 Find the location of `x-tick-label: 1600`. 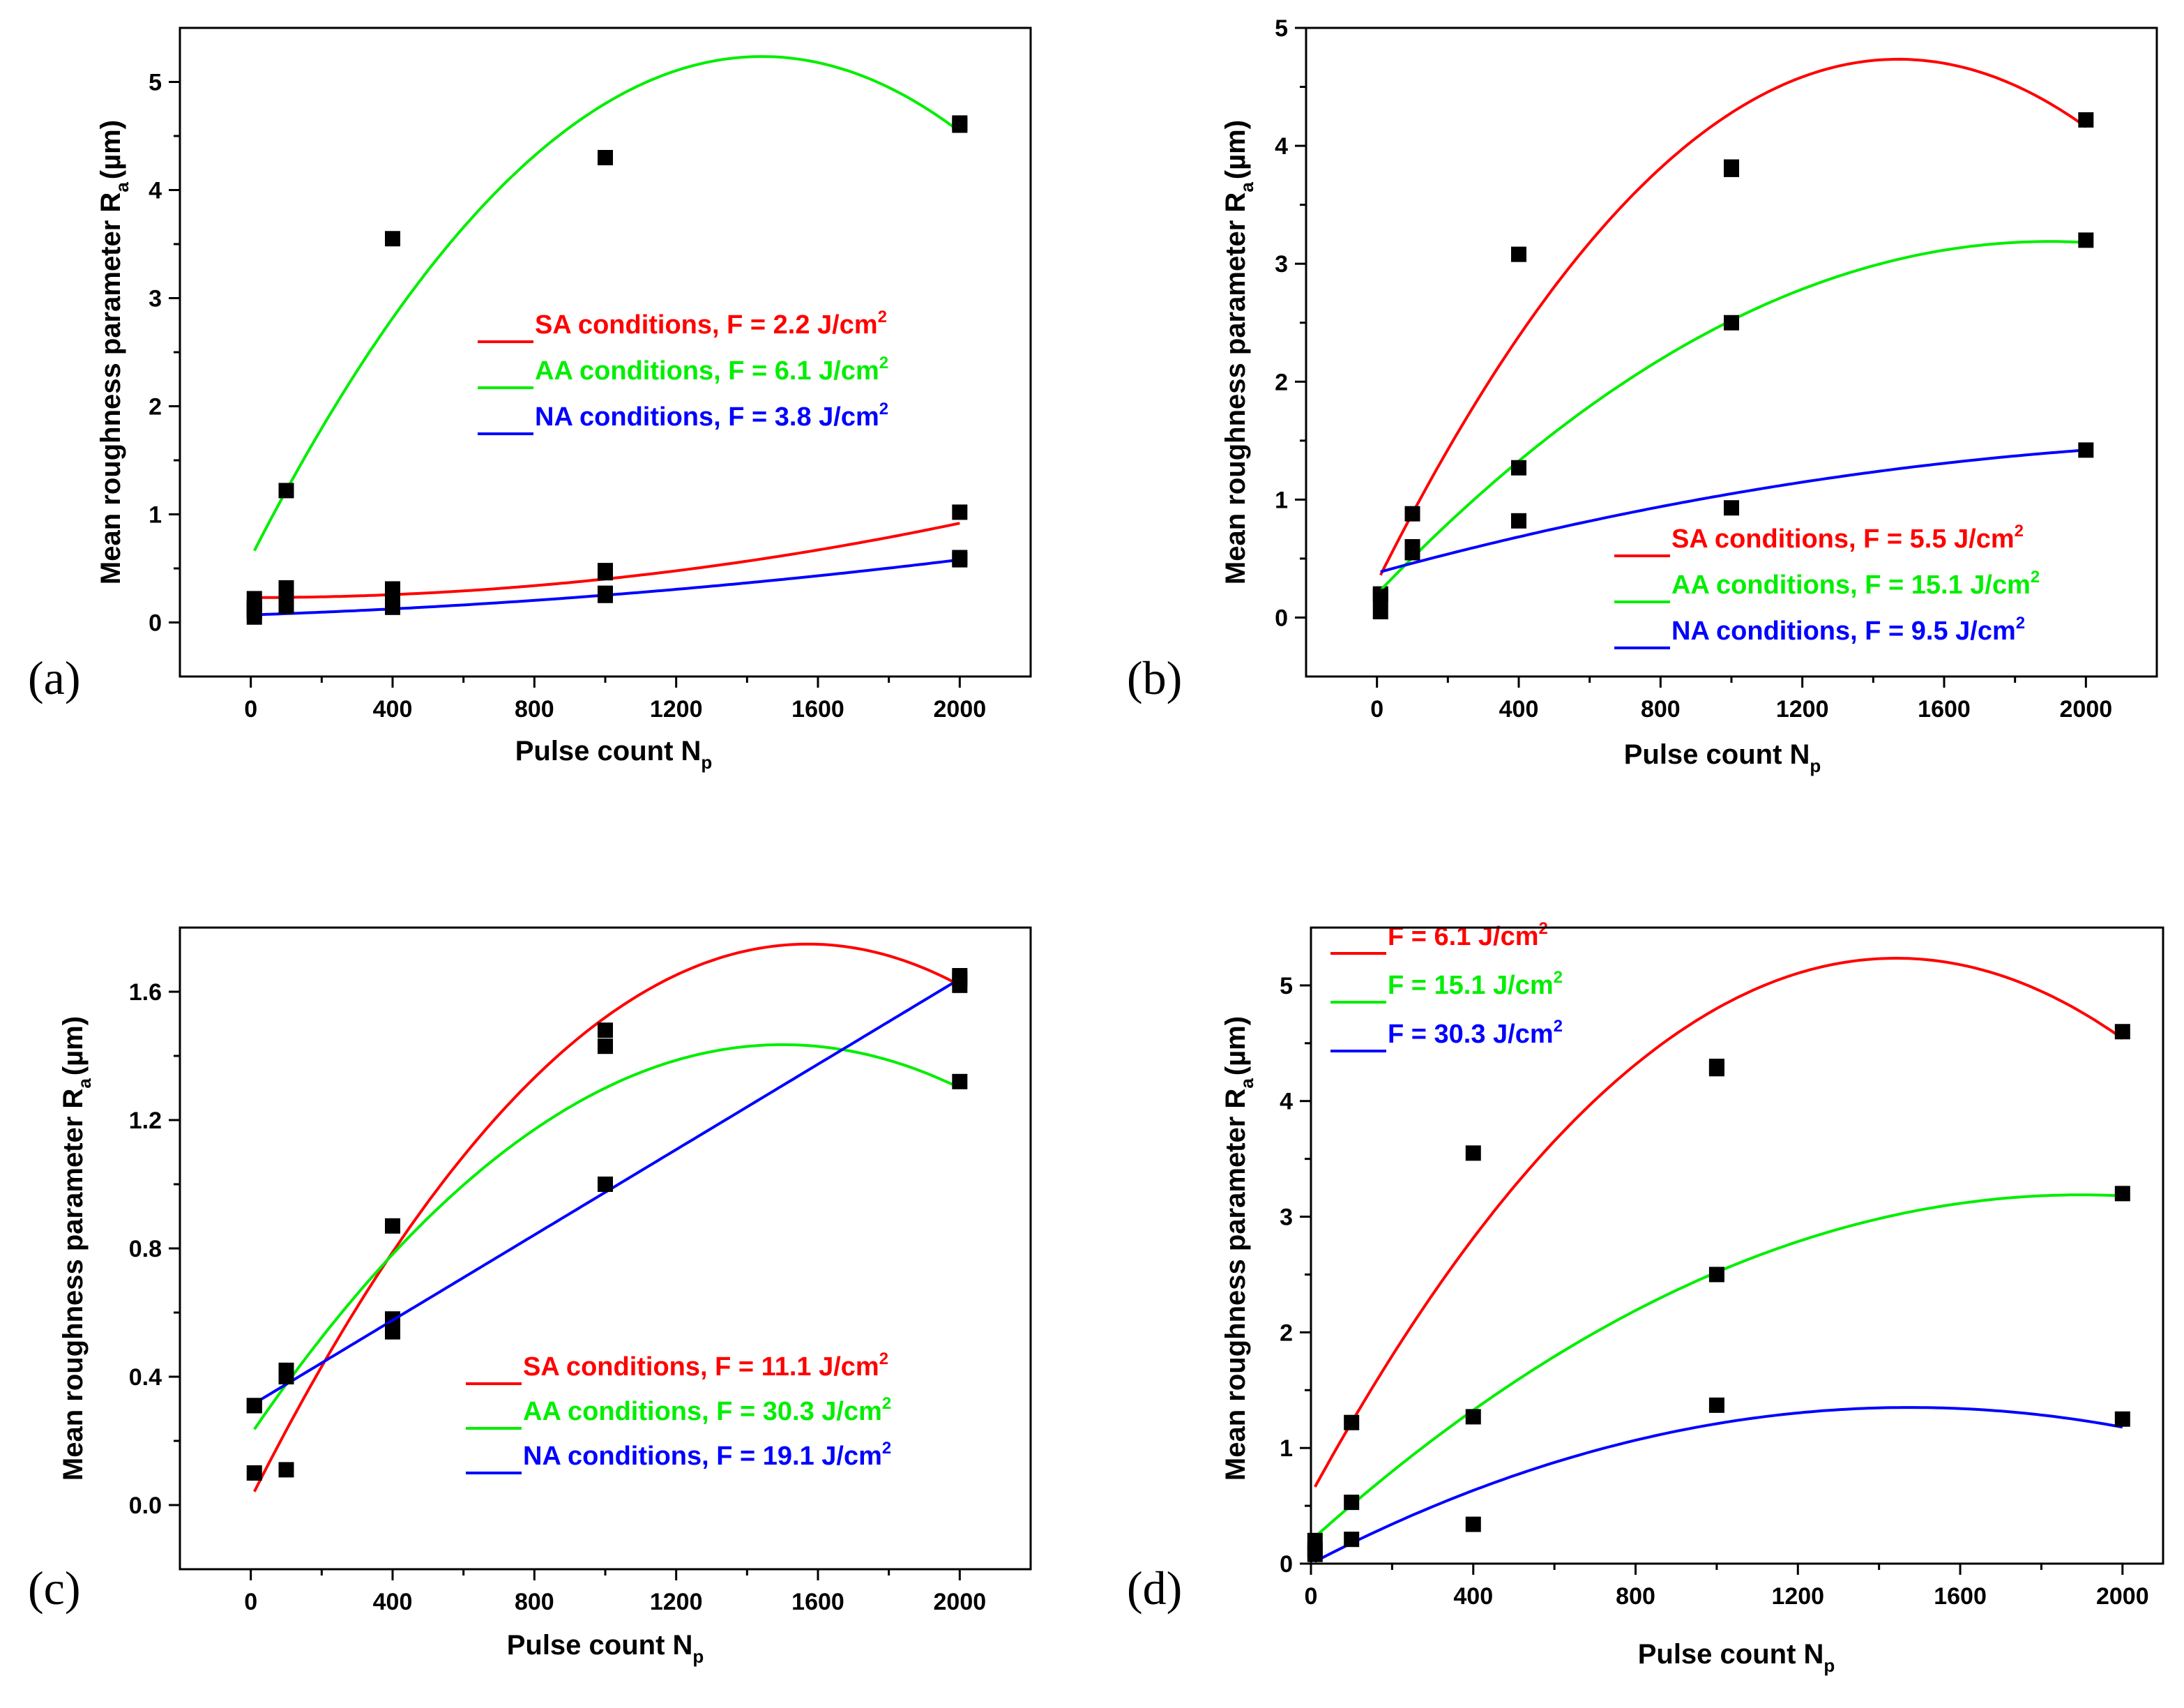

x-tick-label: 1600 is located at coordinates (1944, 709).